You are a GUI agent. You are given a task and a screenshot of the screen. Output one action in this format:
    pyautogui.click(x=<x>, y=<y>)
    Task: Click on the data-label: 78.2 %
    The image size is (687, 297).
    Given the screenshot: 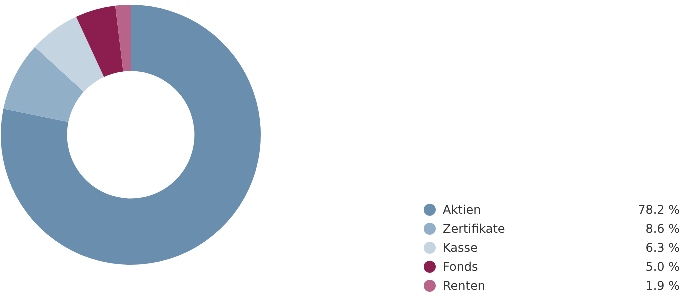 What is the action you would take?
    pyautogui.click(x=659, y=209)
    